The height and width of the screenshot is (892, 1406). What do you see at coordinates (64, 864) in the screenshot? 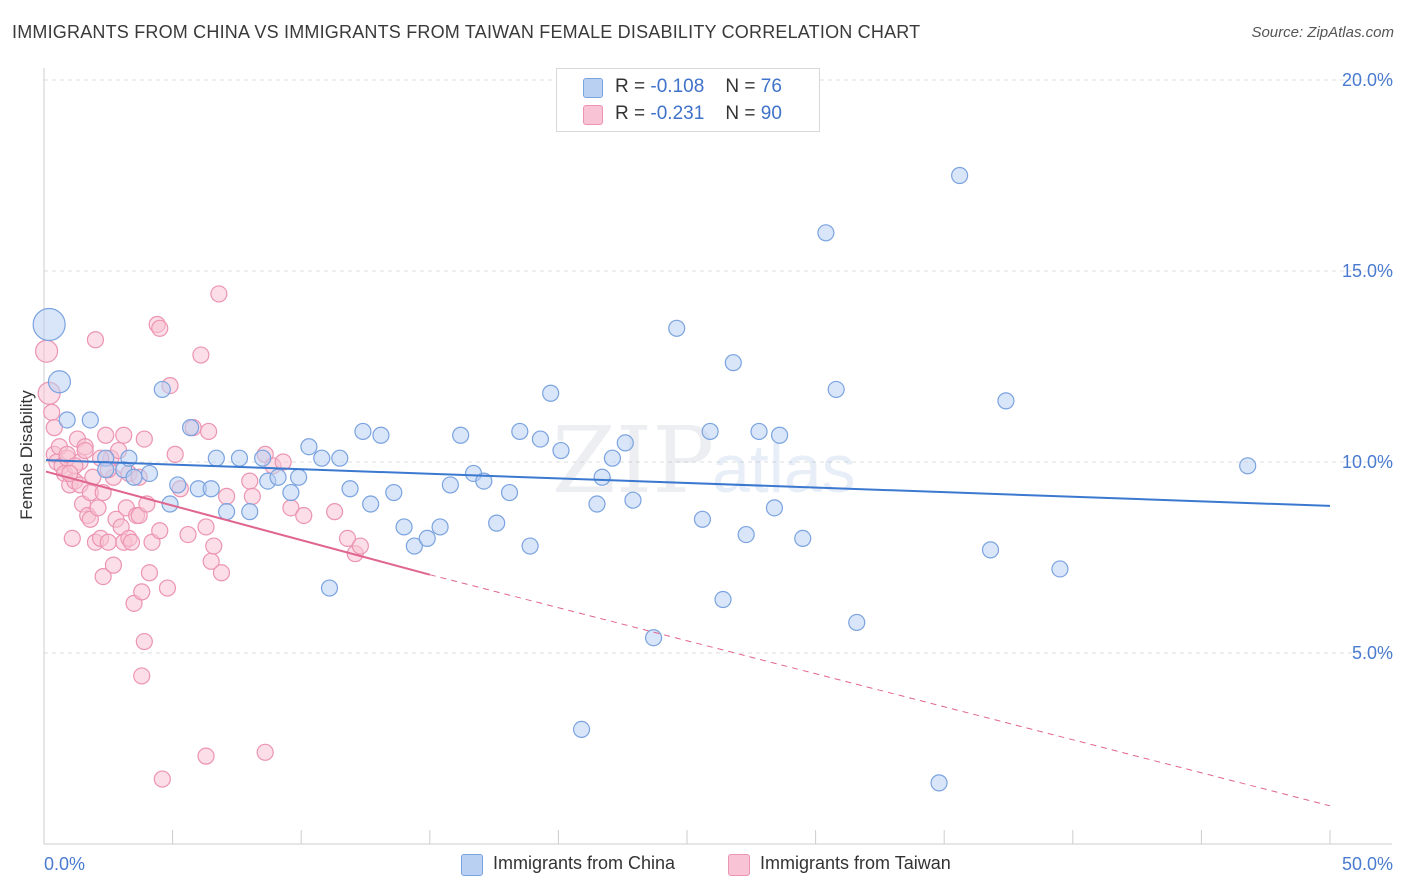
I see `x-tick-label: 0.0%` at bounding box center [64, 864].